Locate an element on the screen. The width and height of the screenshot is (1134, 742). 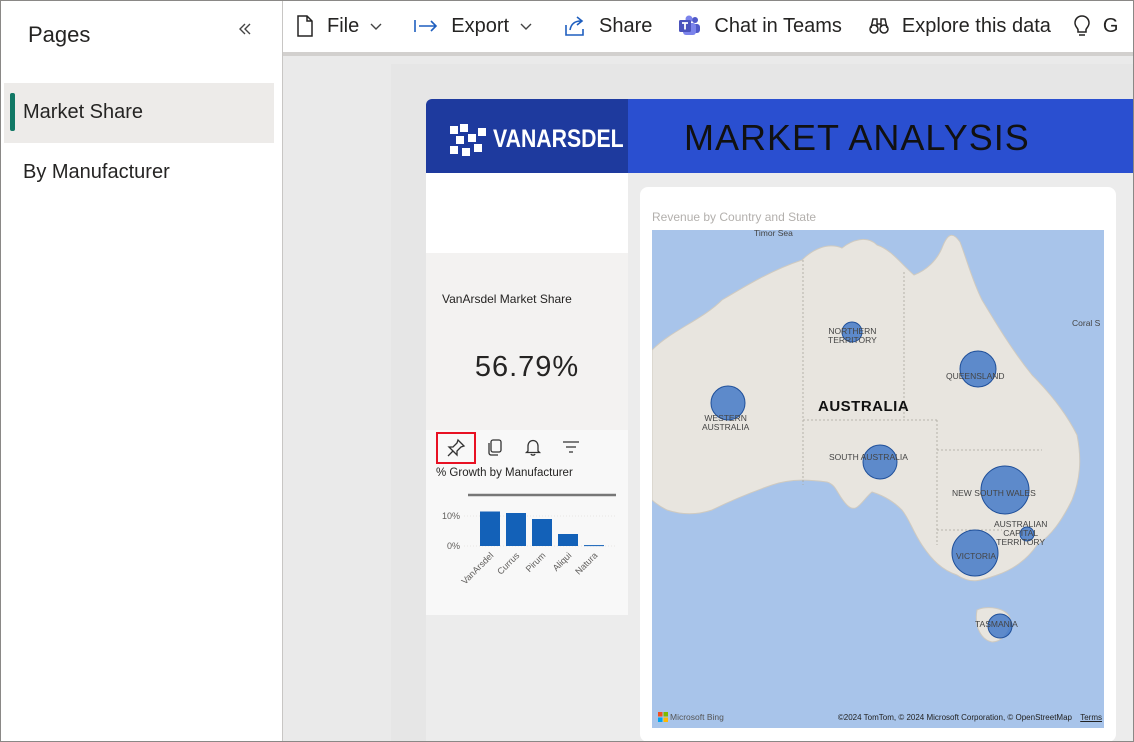
teams-icon is located at coordinates (690, 25).